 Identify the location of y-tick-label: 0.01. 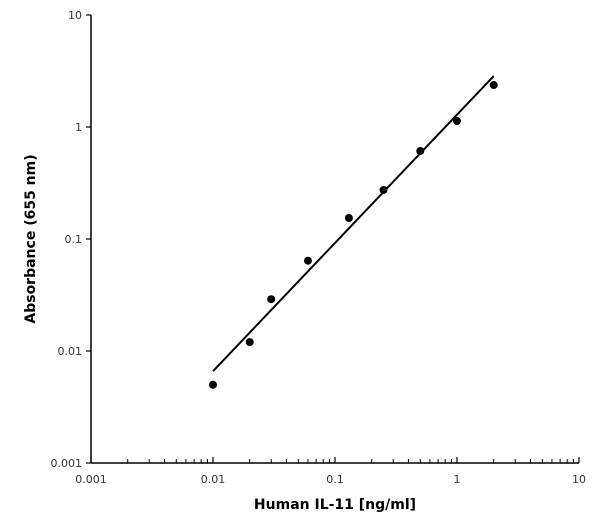
(70, 351).